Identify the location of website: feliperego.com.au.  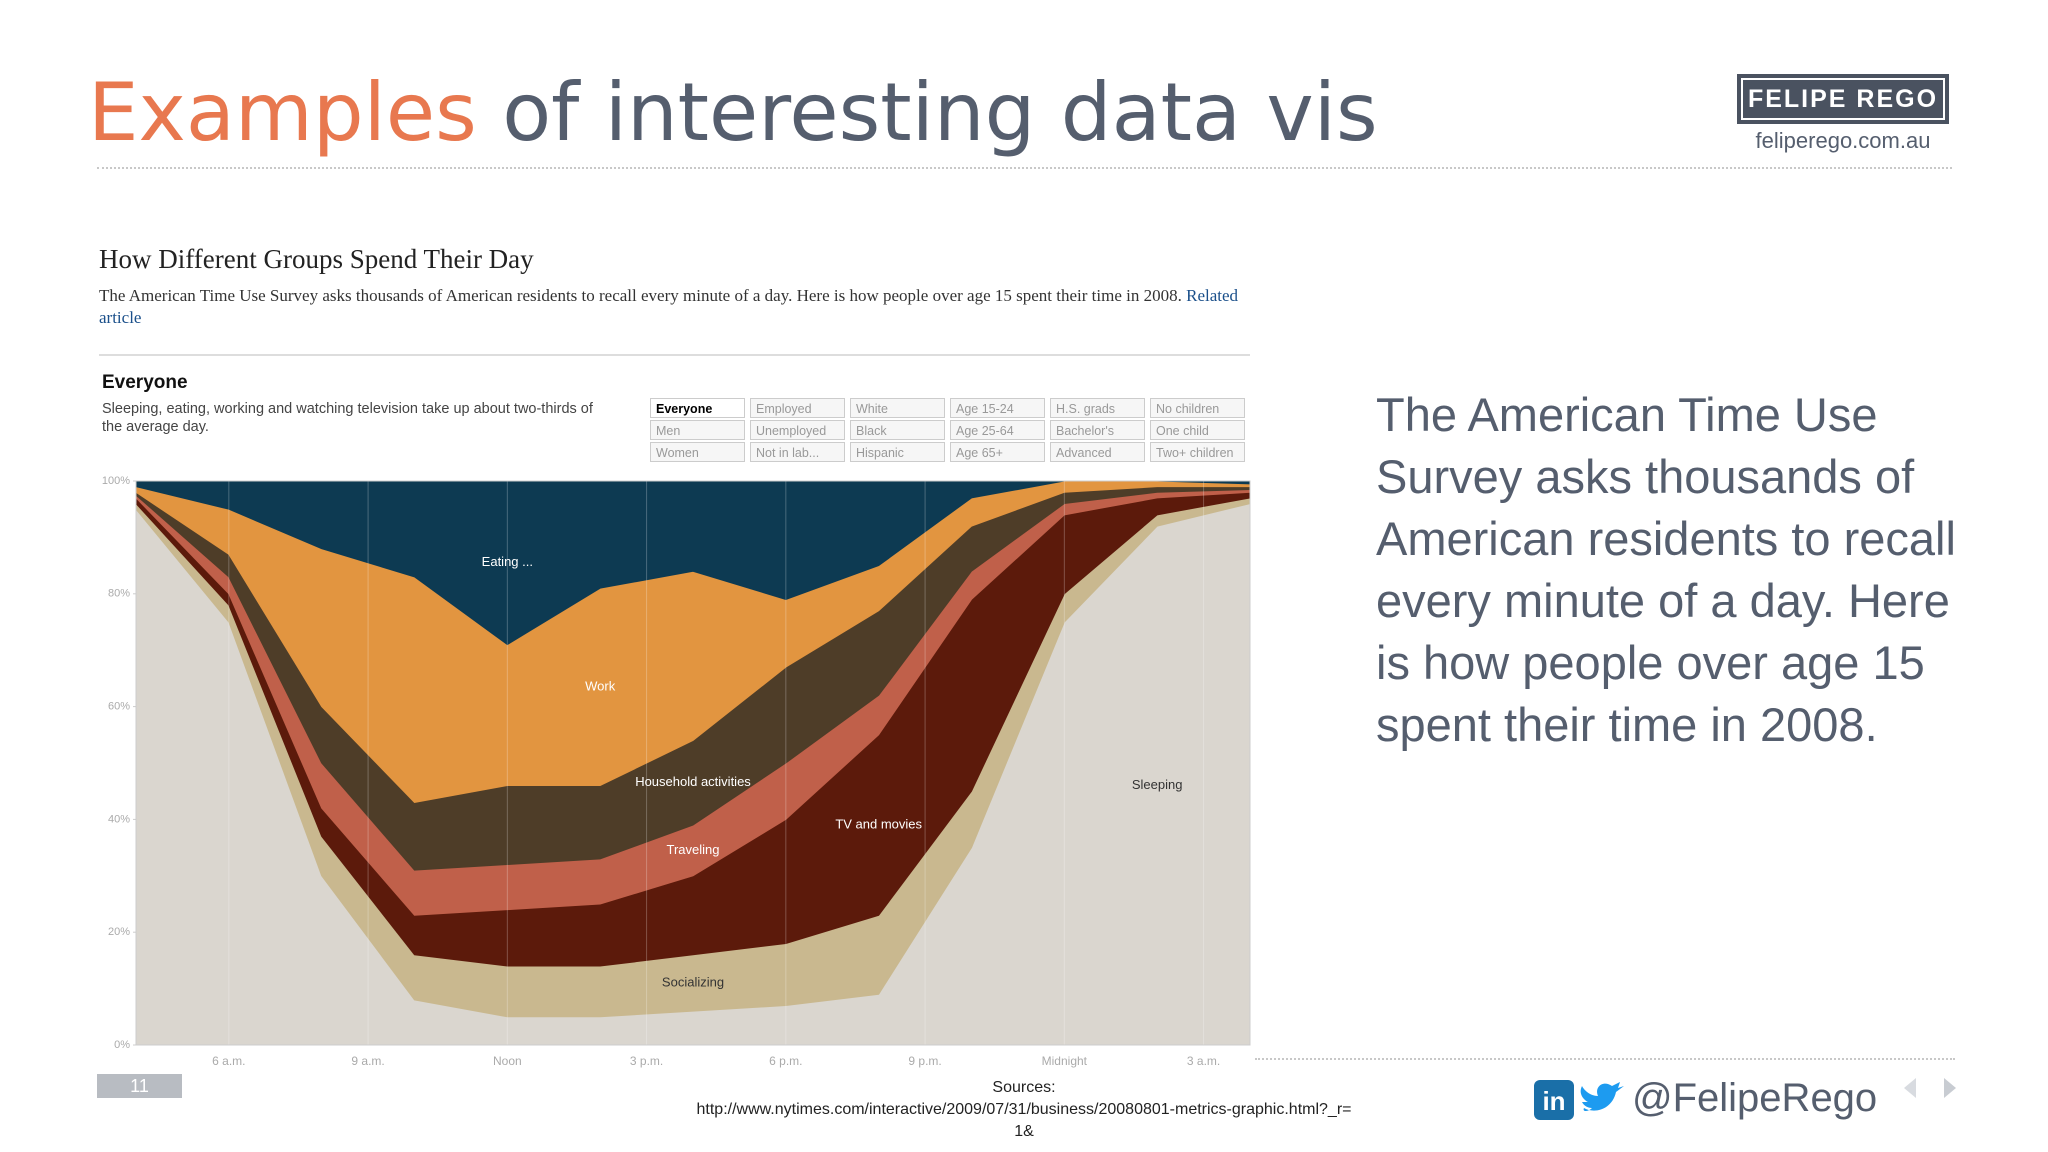
(1843, 140).